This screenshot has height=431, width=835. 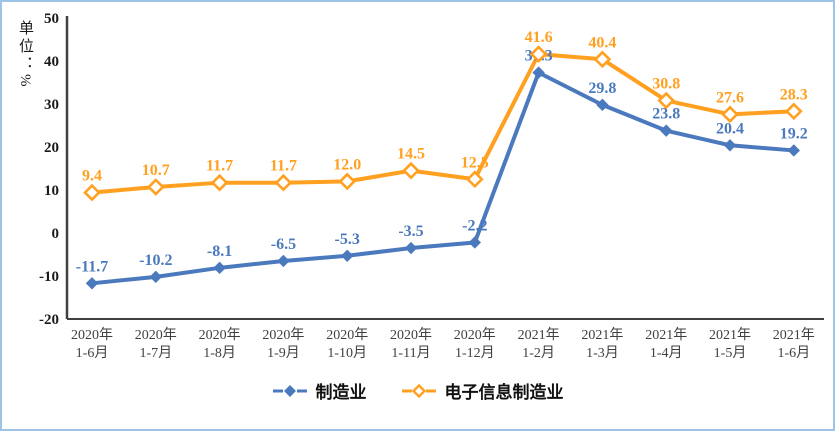 I want to click on orange-open-diamond-icon, so click(x=418, y=390).